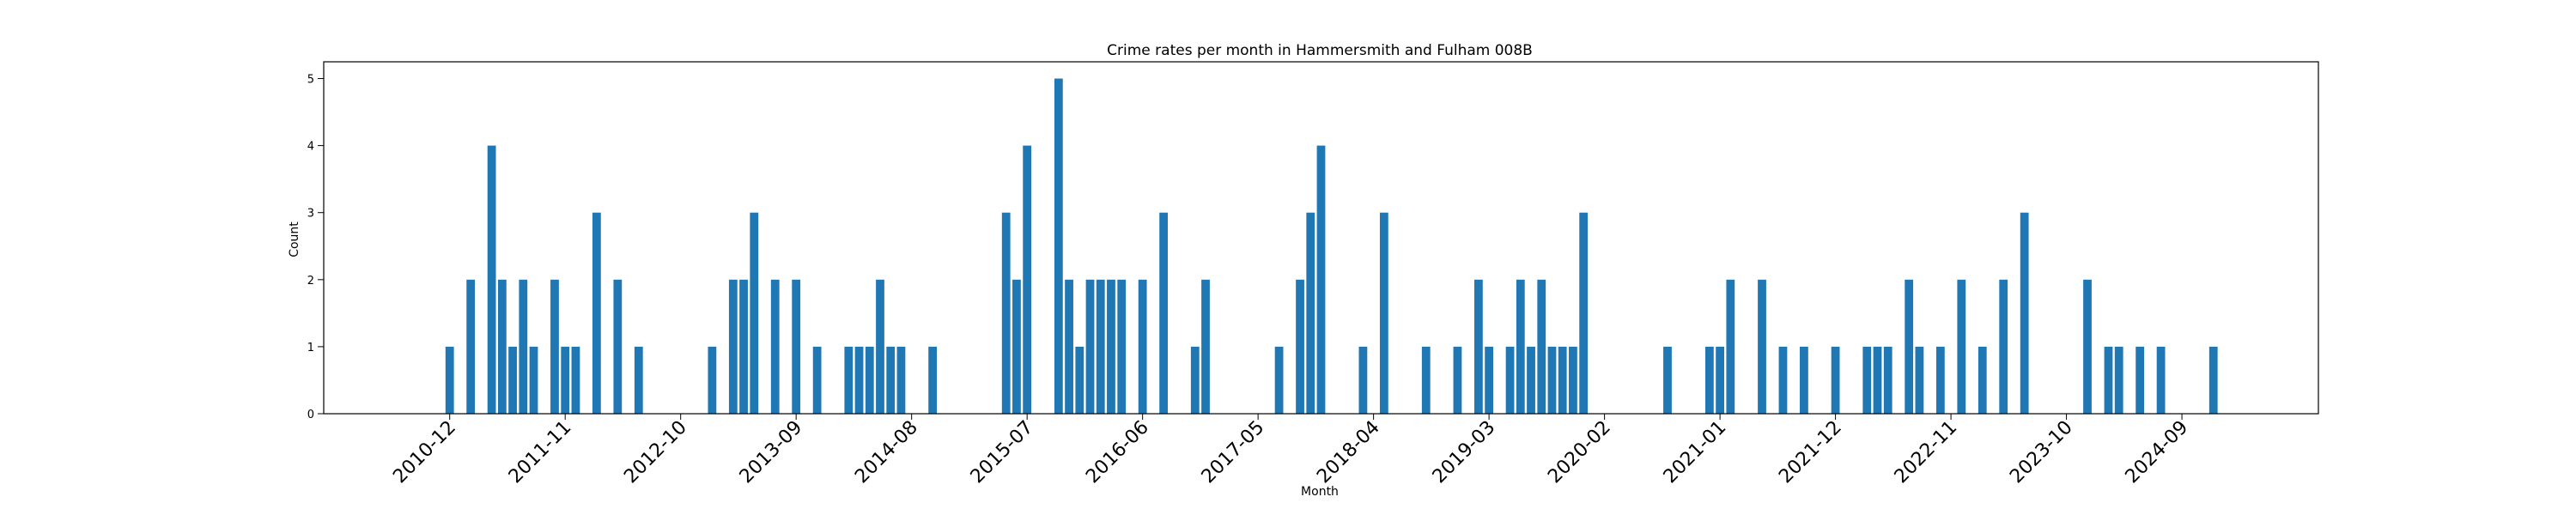 The height and width of the screenshot is (515, 2576). What do you see at coordinates (2041, 452) in the screenshot?
I see `x-tick-label: 2023-10` at bounding box center [2041, 452].